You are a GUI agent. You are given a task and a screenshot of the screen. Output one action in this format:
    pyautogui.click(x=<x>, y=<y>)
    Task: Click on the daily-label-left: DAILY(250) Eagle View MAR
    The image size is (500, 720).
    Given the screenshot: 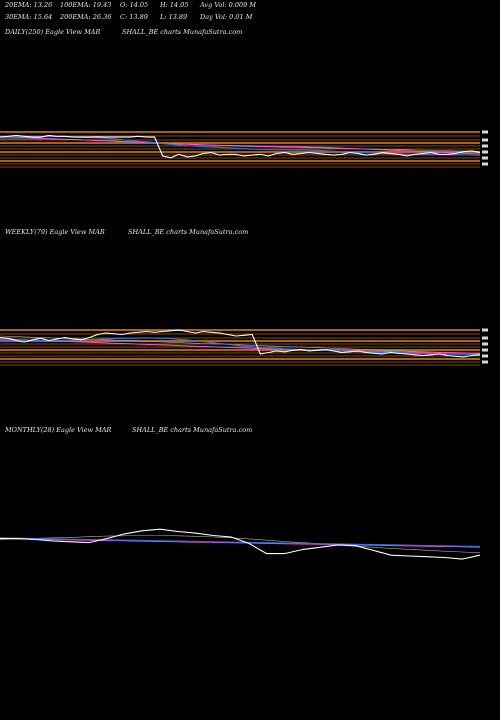 What is the action you would take?
    pyautogui.click(x=53, y=32)
    